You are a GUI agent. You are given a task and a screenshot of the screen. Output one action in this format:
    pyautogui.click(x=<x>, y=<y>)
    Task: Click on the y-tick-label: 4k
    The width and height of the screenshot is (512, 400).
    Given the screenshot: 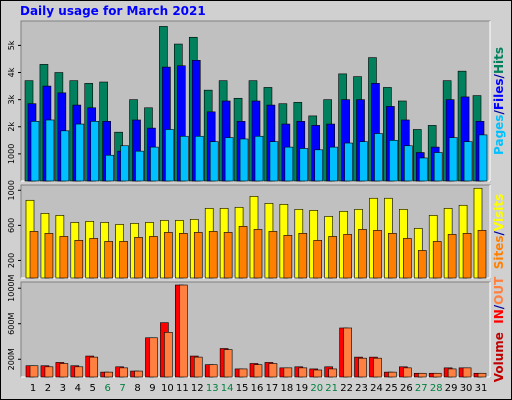 What is the action you would take?
    pyautogui.click(x=11, y=72)
    